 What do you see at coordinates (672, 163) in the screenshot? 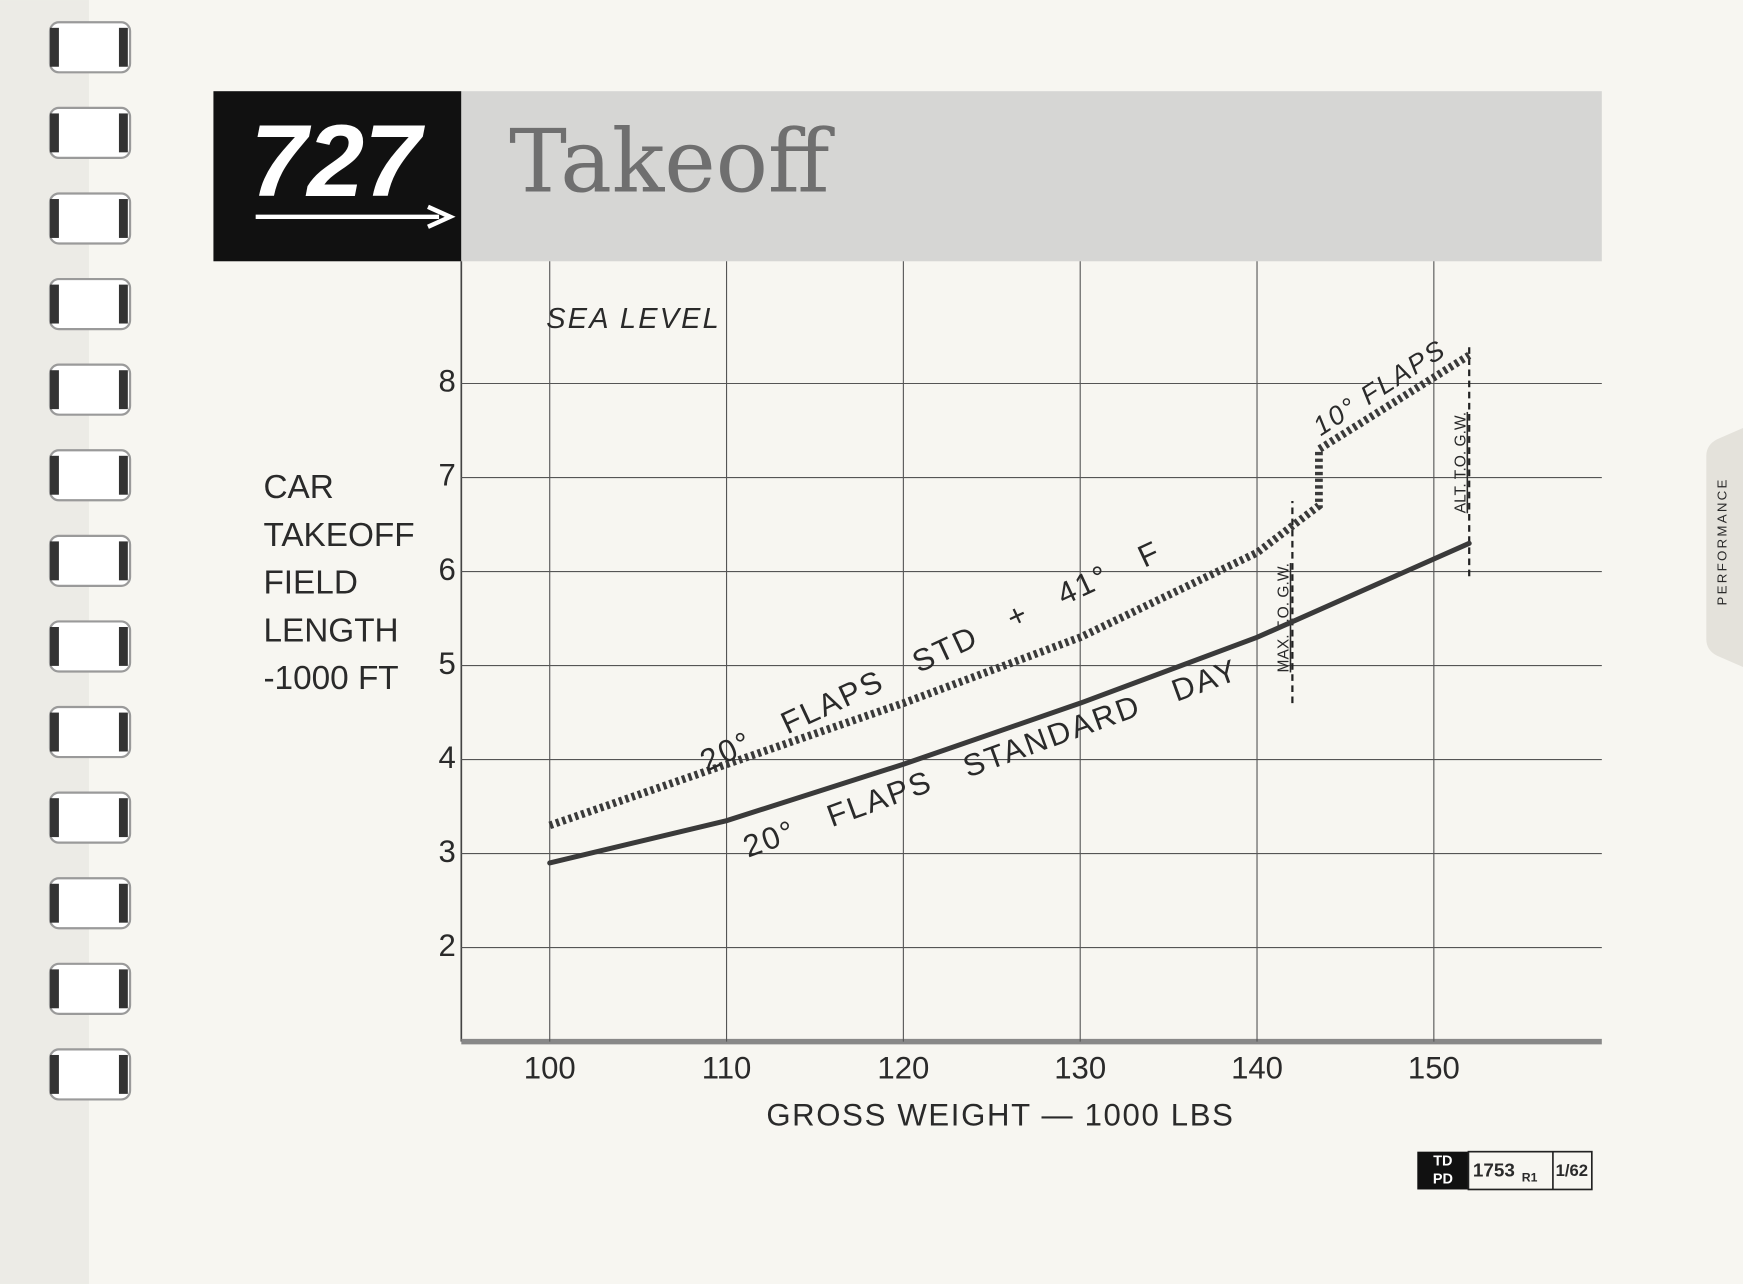
I see `page-title: Takeoff` at bounding box center [672, 163].